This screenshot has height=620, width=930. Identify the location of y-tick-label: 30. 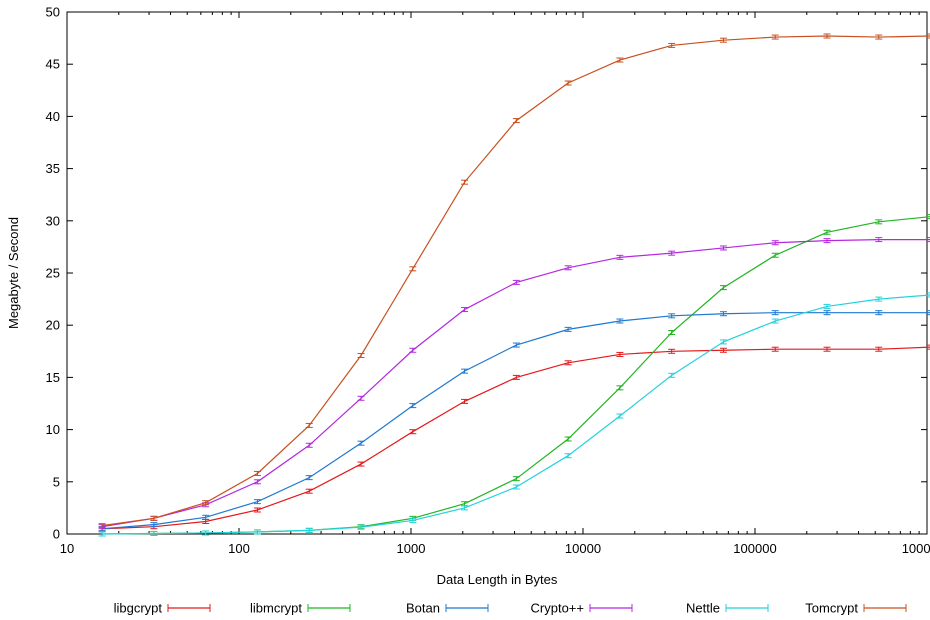
(53, 220).